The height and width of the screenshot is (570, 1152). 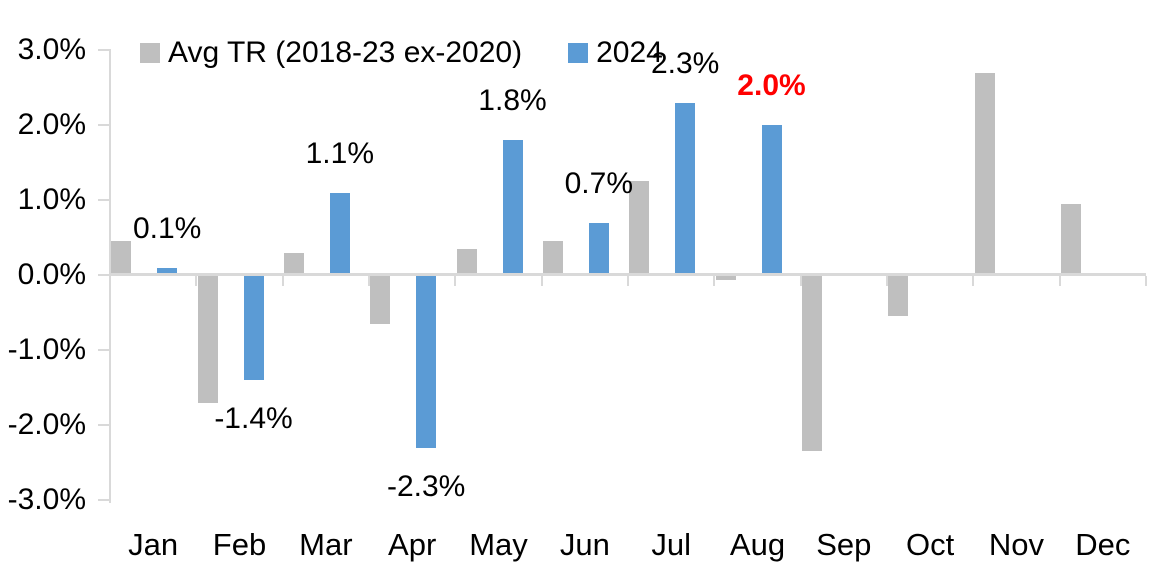 What do you see at coordinates (628, 274) in the screenshot?
I see `x-axis-zero-line` at bounding box center [628, 274].